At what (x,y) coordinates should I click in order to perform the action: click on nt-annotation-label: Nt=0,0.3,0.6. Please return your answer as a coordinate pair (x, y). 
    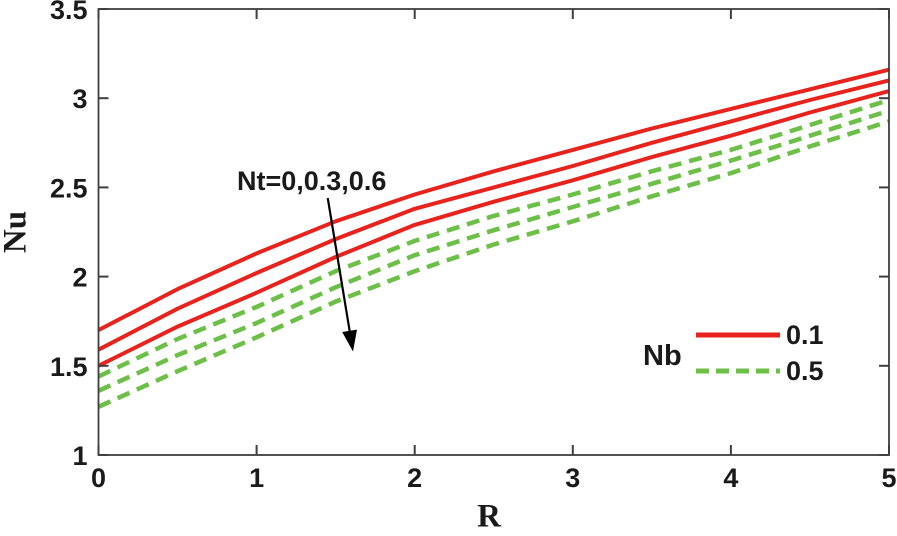
    Looking at the image, I should click on (312, 181).